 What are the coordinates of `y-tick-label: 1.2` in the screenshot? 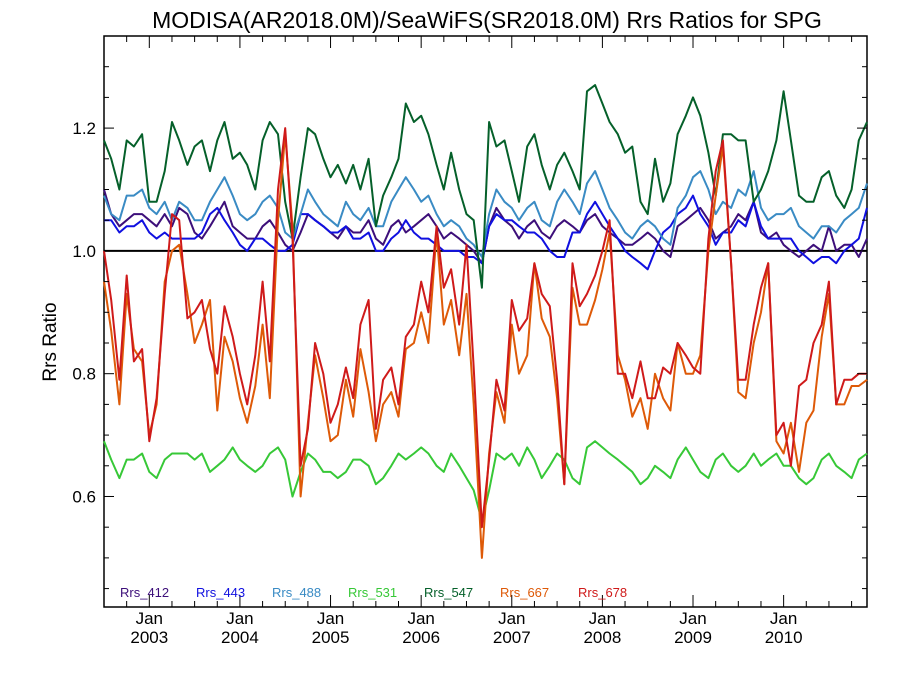 It's located at (84, 128).